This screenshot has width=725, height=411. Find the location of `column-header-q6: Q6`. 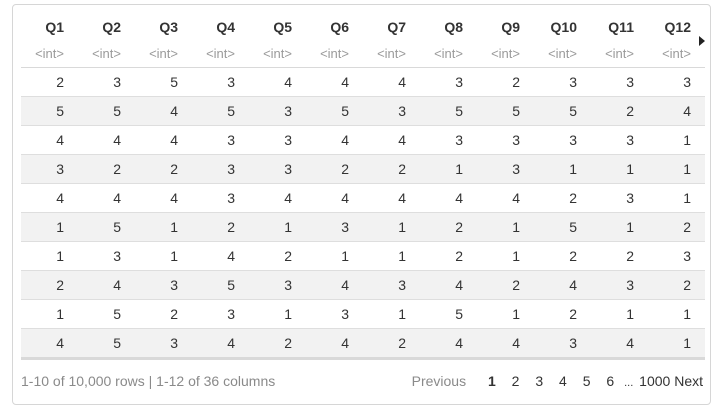

column-header-q6: Q6 is located at coordinates (339, 27).